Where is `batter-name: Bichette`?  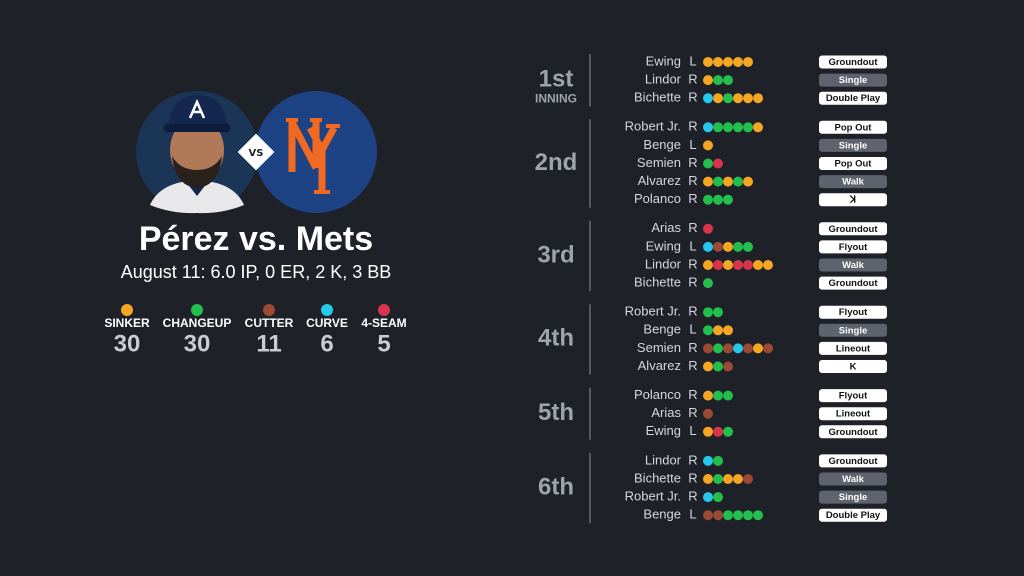
batter-name: Bichette is located at coordinates (657, 477).